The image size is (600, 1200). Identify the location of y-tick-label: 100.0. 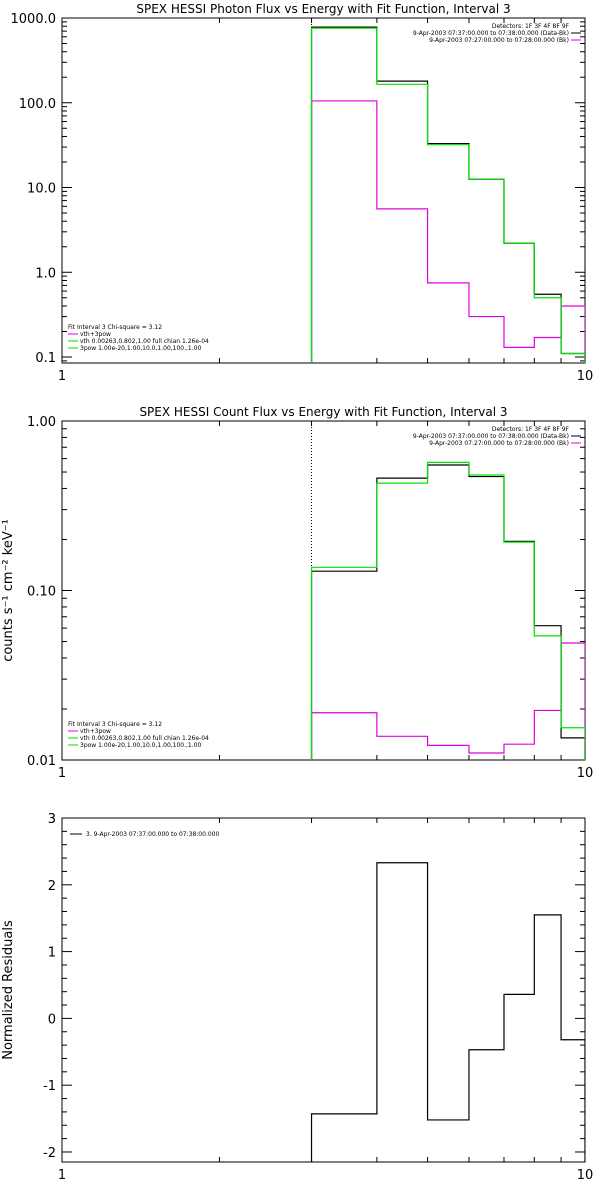
(37, 104).